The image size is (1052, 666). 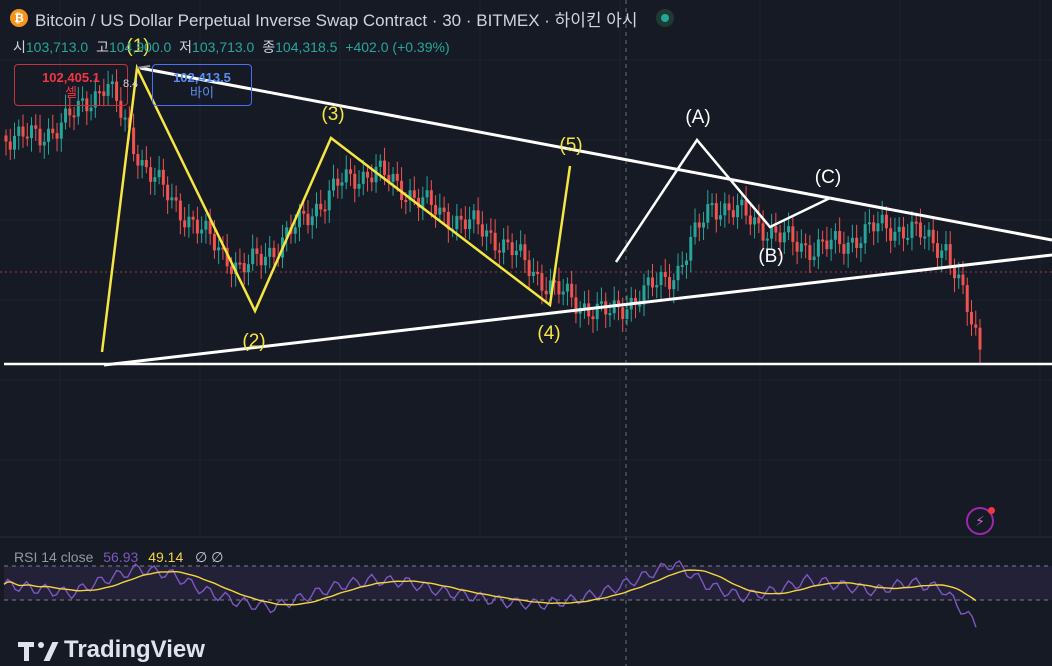 What do you see at coordinates (269, 47) in the screenshot?
I see `close-label: 종` at bounding box center [269, 47].